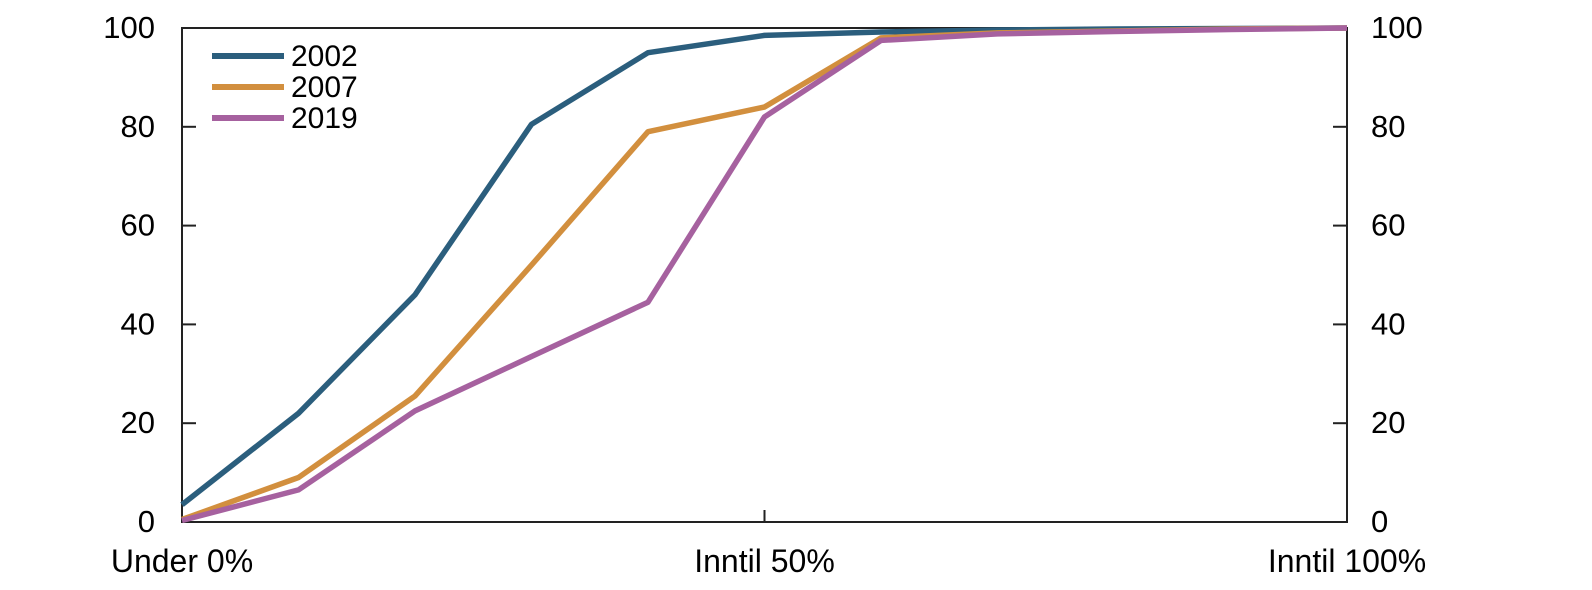 The width and height of the screenshot is (1592, 590). I want to click on y-axis-label-right: 0, so click(1379, 521).